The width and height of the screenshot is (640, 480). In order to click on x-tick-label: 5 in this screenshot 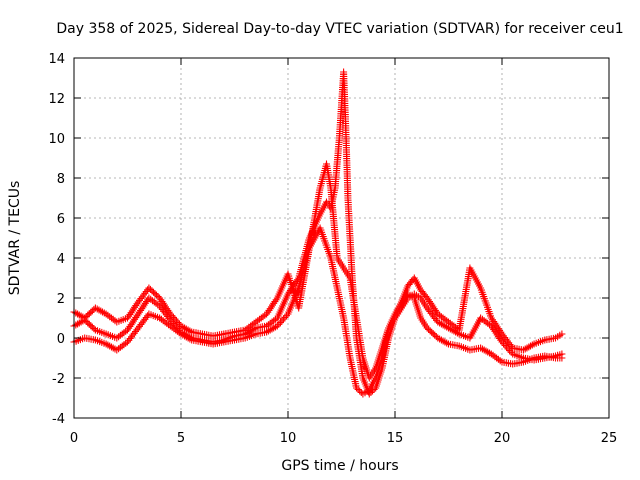, I will do `click(181, 438)`.